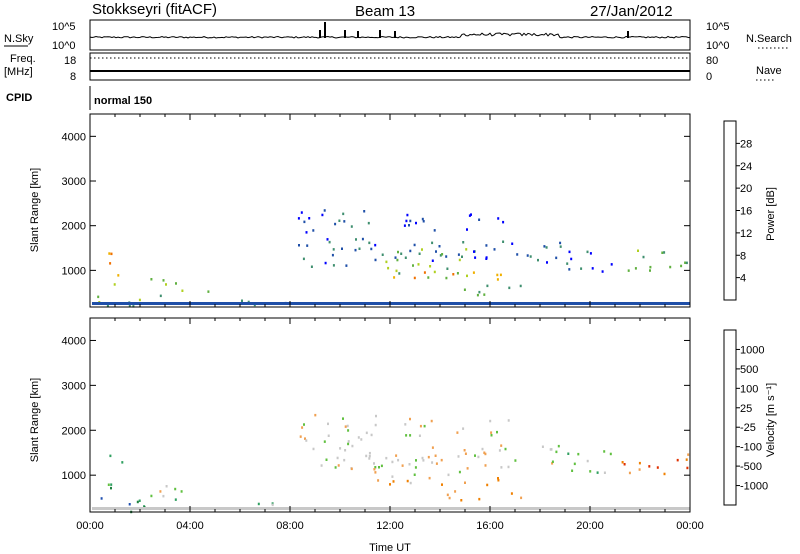 The width and height of the screenshot is (800, 554). I want to click on y-tick-label: 1000, so click(74, 271).